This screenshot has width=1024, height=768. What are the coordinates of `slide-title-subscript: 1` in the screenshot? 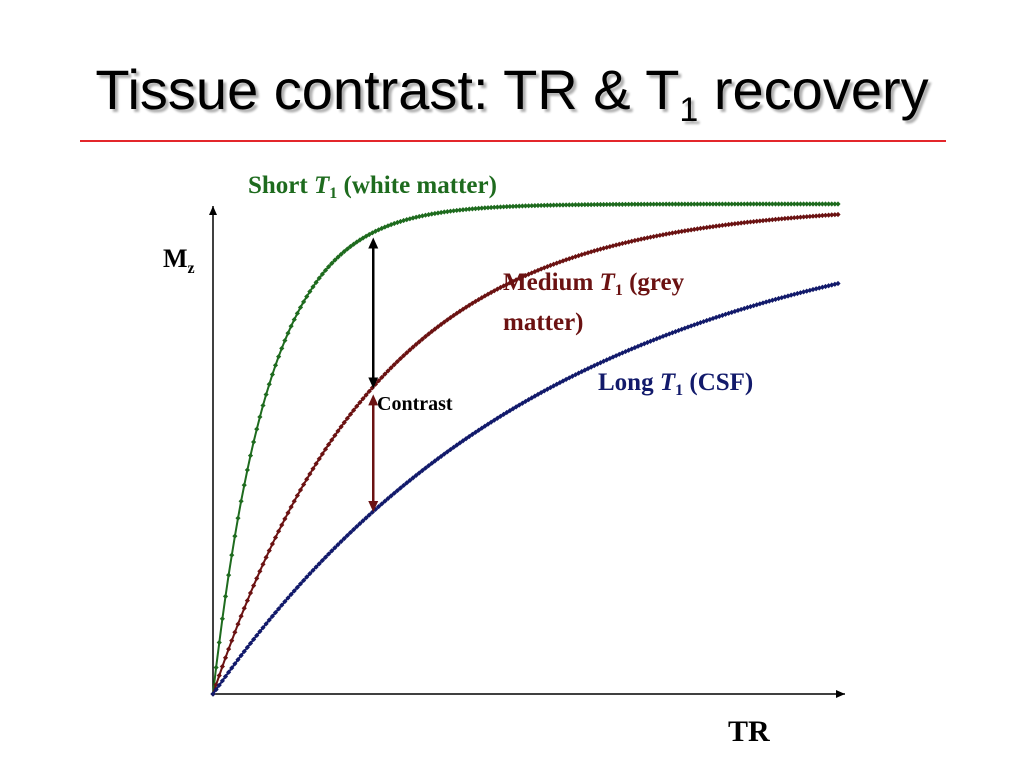 It's located at (689, 110).